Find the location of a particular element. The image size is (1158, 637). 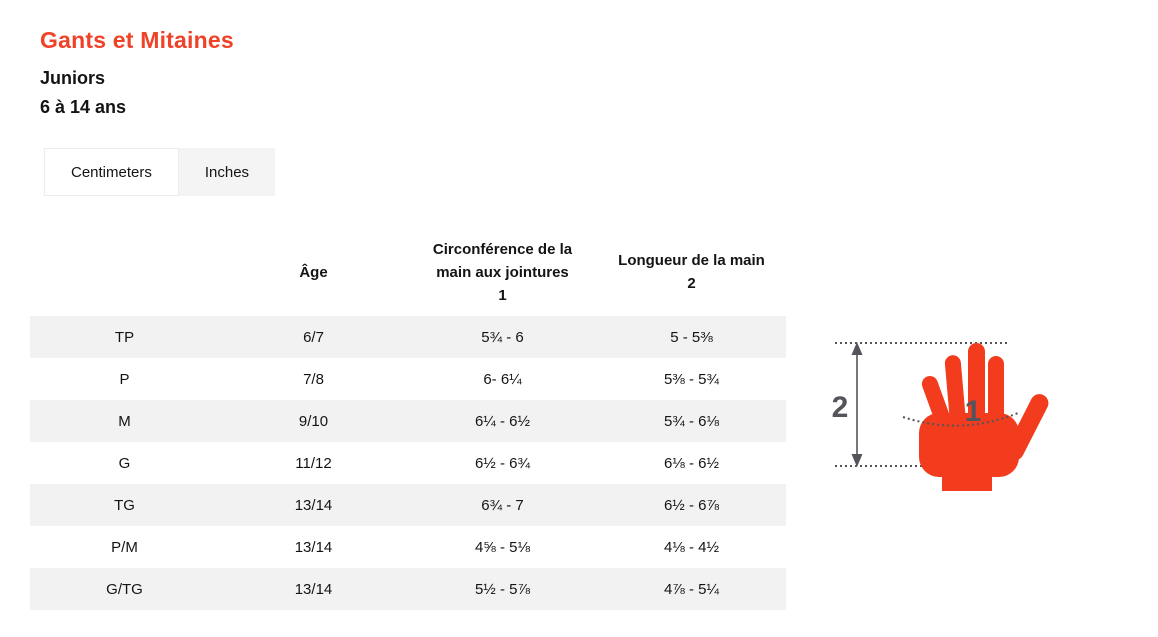

table-row: P 7/8 6- 6¼ 5⅜ - 5¾ is located at coordinates (408, 379).